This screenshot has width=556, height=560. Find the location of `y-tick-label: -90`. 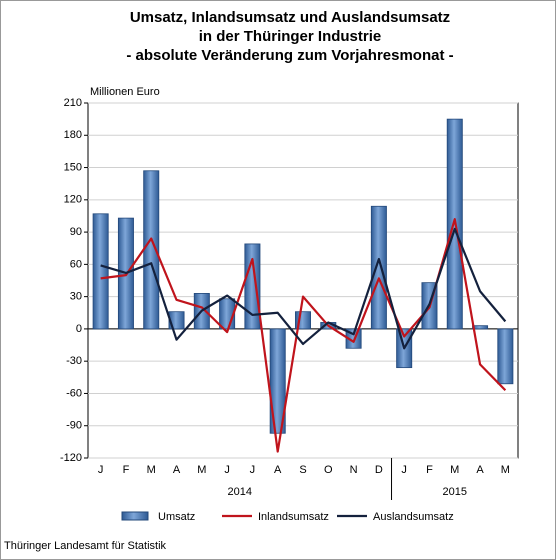

y-tick-label: -90 is located at coordinates (74, 426).